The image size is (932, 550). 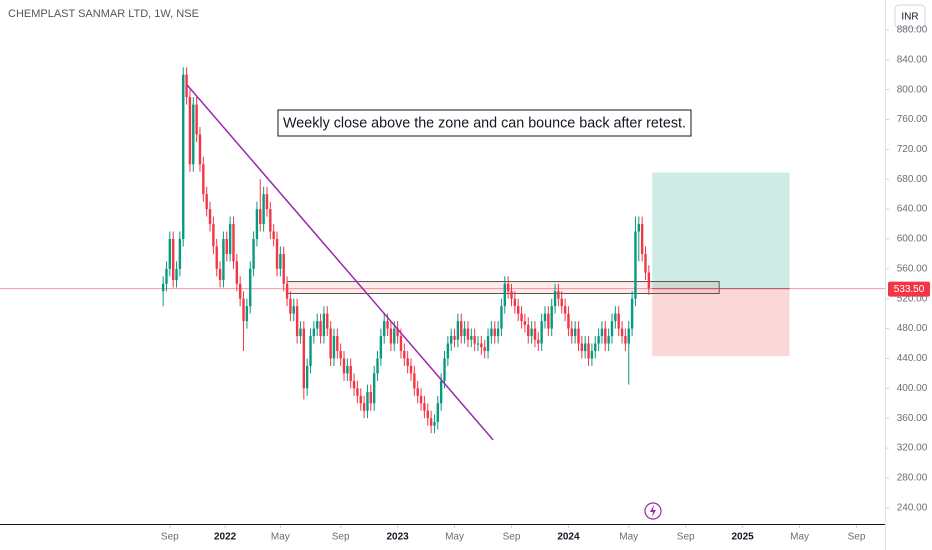 I want to click on y-tick-label: 400.00, so click(x=912, y=388).